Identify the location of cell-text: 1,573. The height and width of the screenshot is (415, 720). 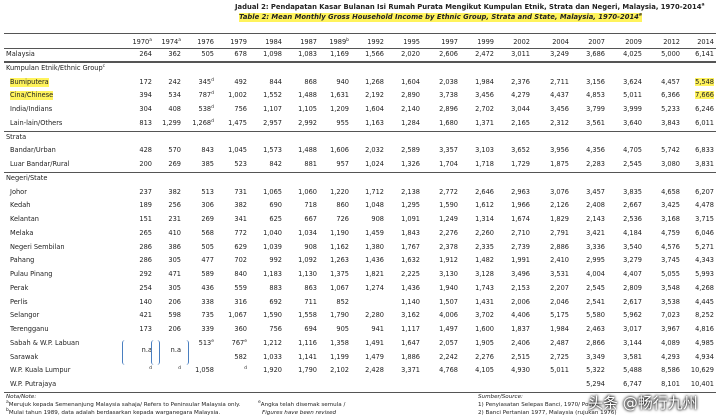
(272, 150).